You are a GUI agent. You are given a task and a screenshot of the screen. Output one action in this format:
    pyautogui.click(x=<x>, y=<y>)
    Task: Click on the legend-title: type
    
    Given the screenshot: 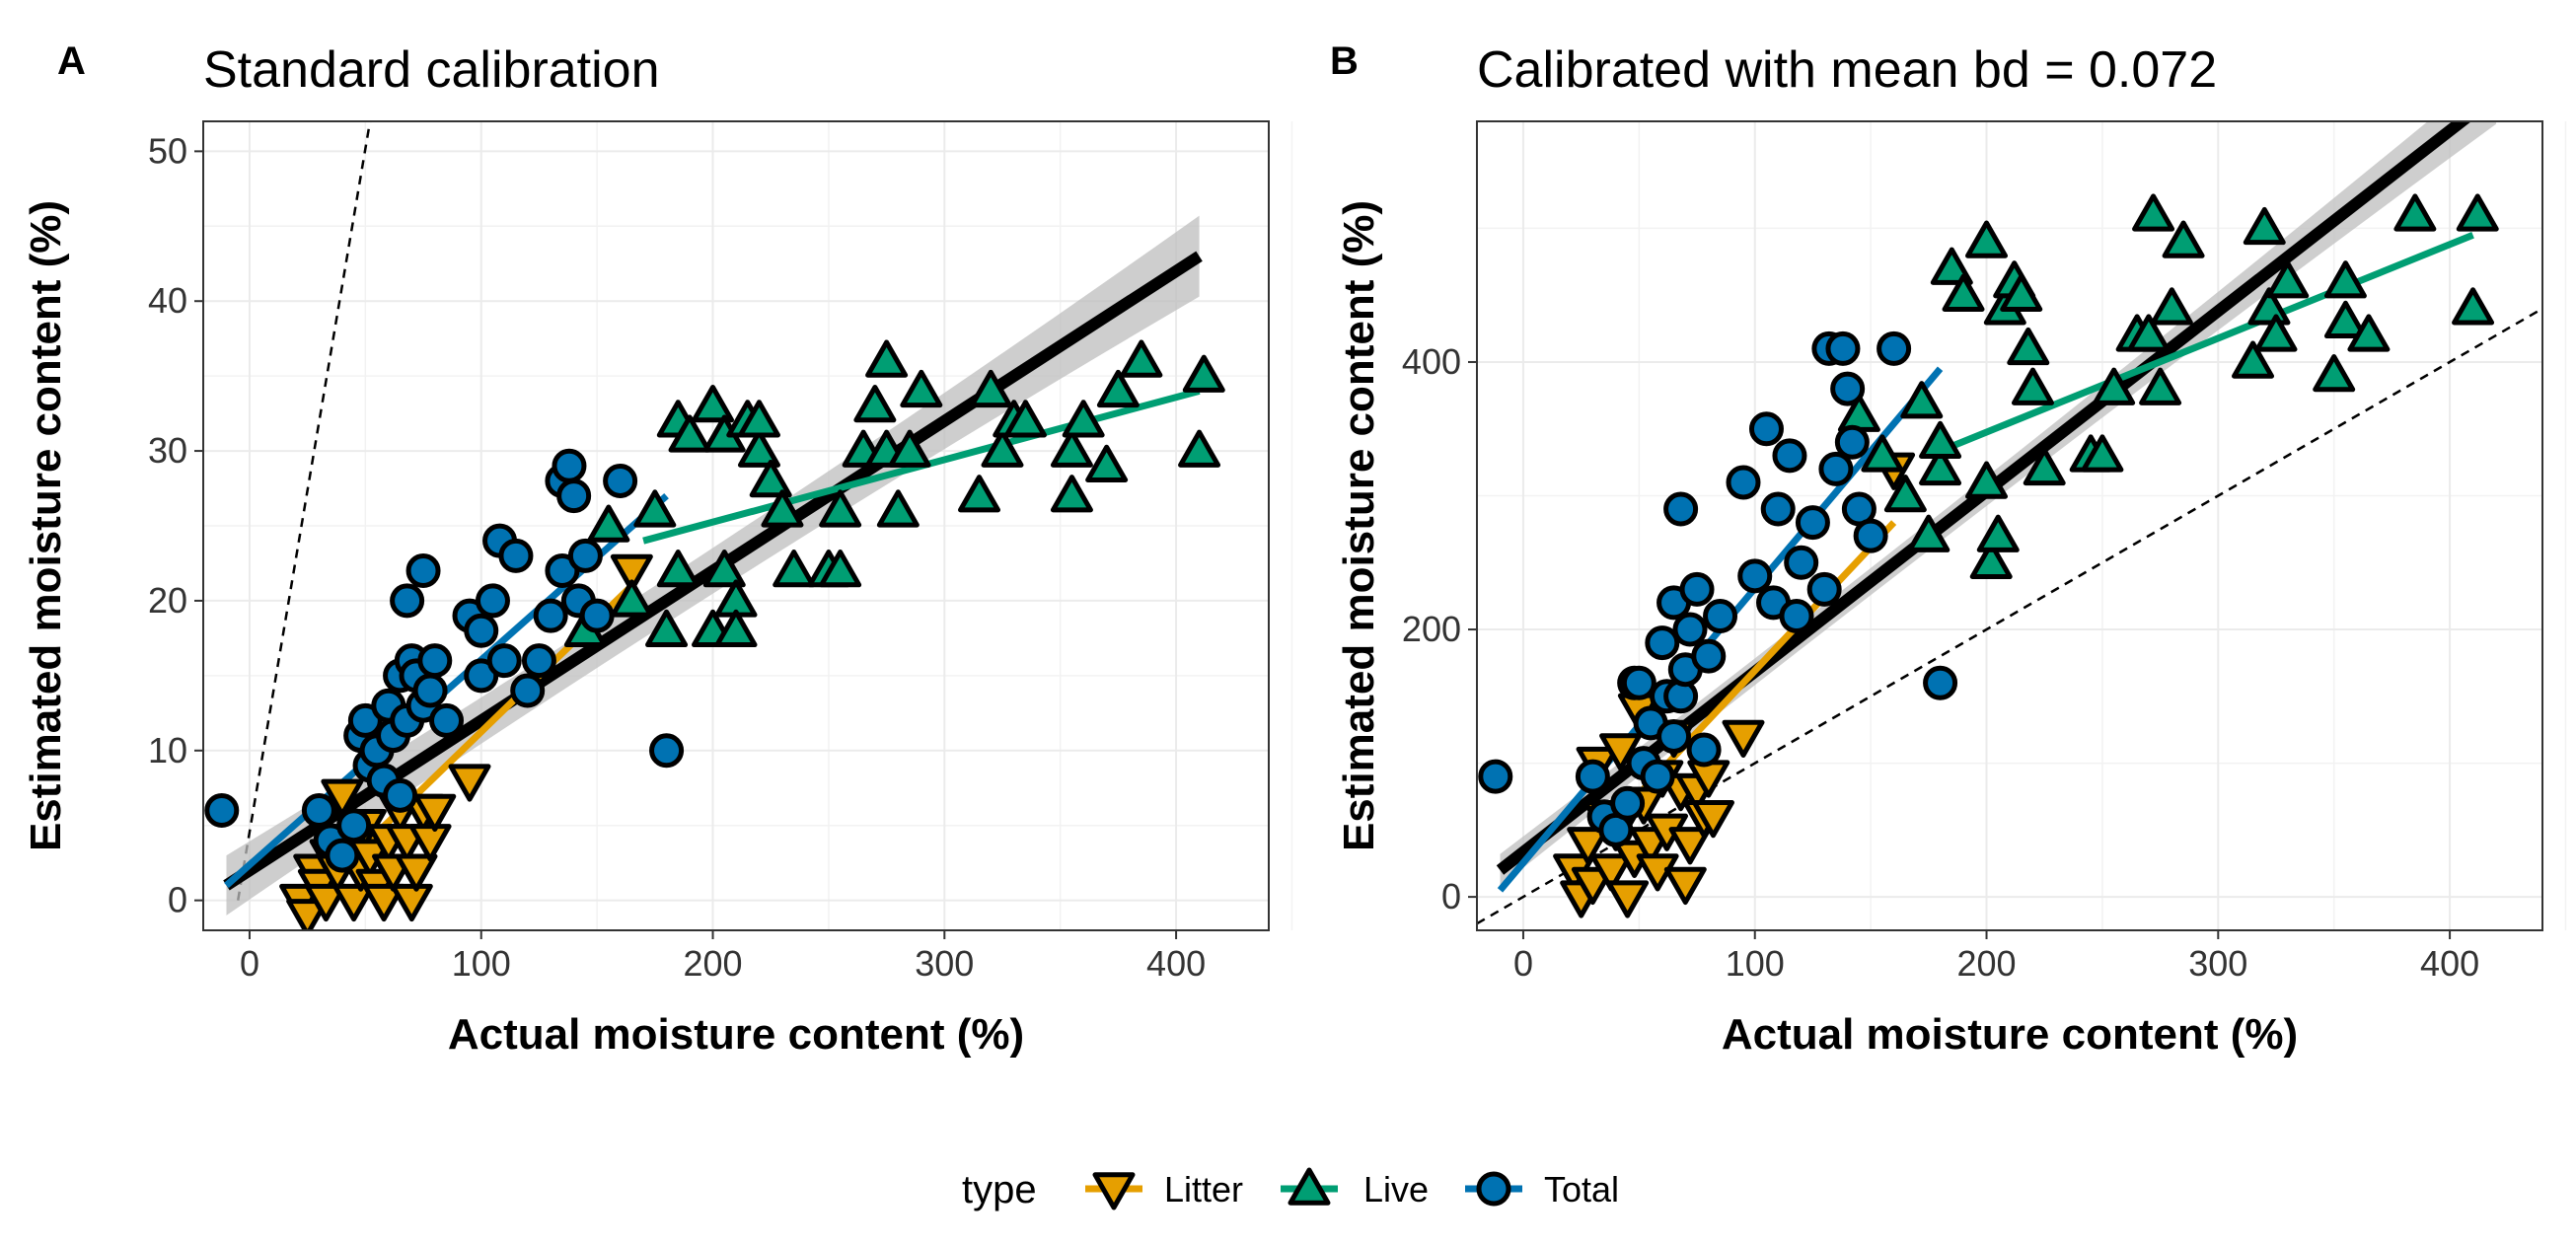 What is the action you would take?
    pyautogui.click(x=999, y=1189)
    